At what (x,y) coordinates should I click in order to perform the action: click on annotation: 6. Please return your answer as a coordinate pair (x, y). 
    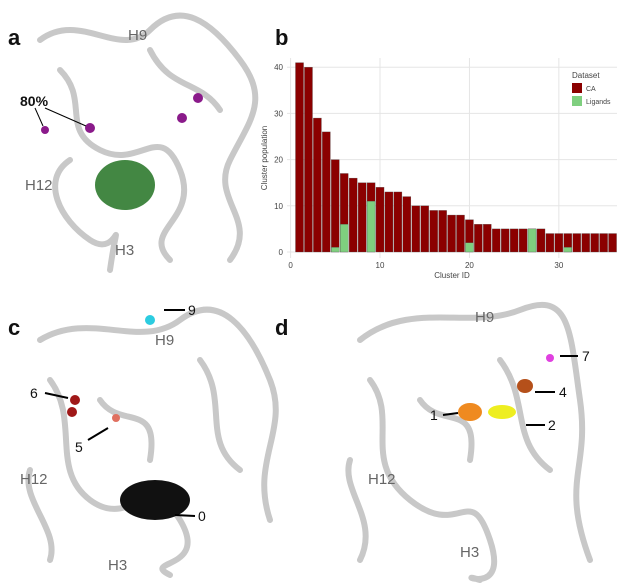
    Looking at the image, I should click on (34, 393).